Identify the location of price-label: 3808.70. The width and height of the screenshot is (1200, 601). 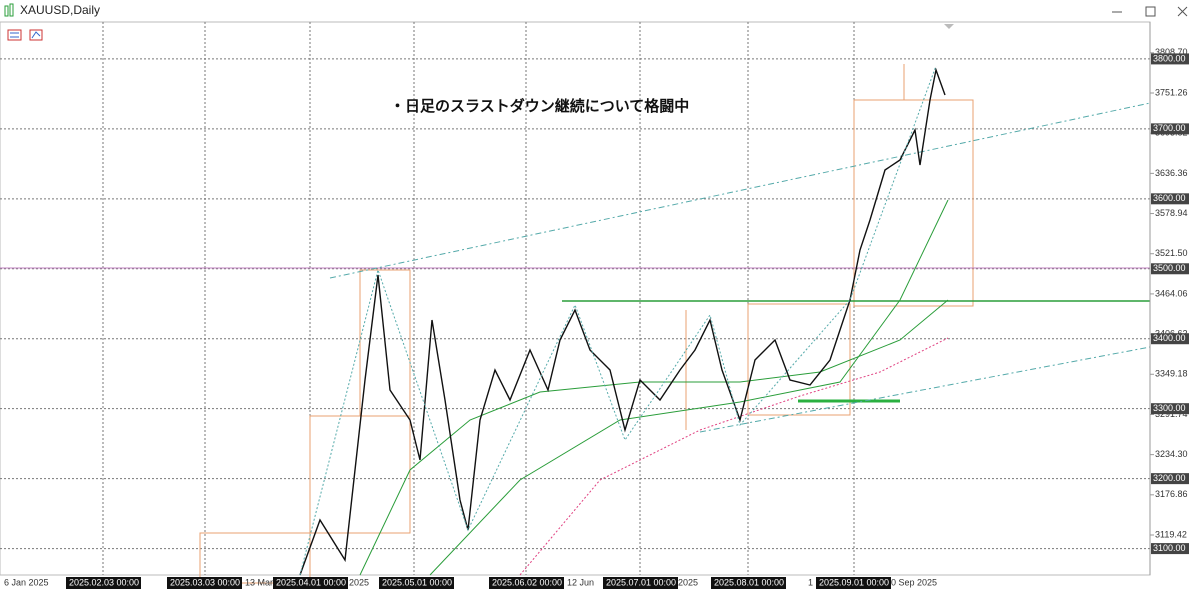
(1171, 52).